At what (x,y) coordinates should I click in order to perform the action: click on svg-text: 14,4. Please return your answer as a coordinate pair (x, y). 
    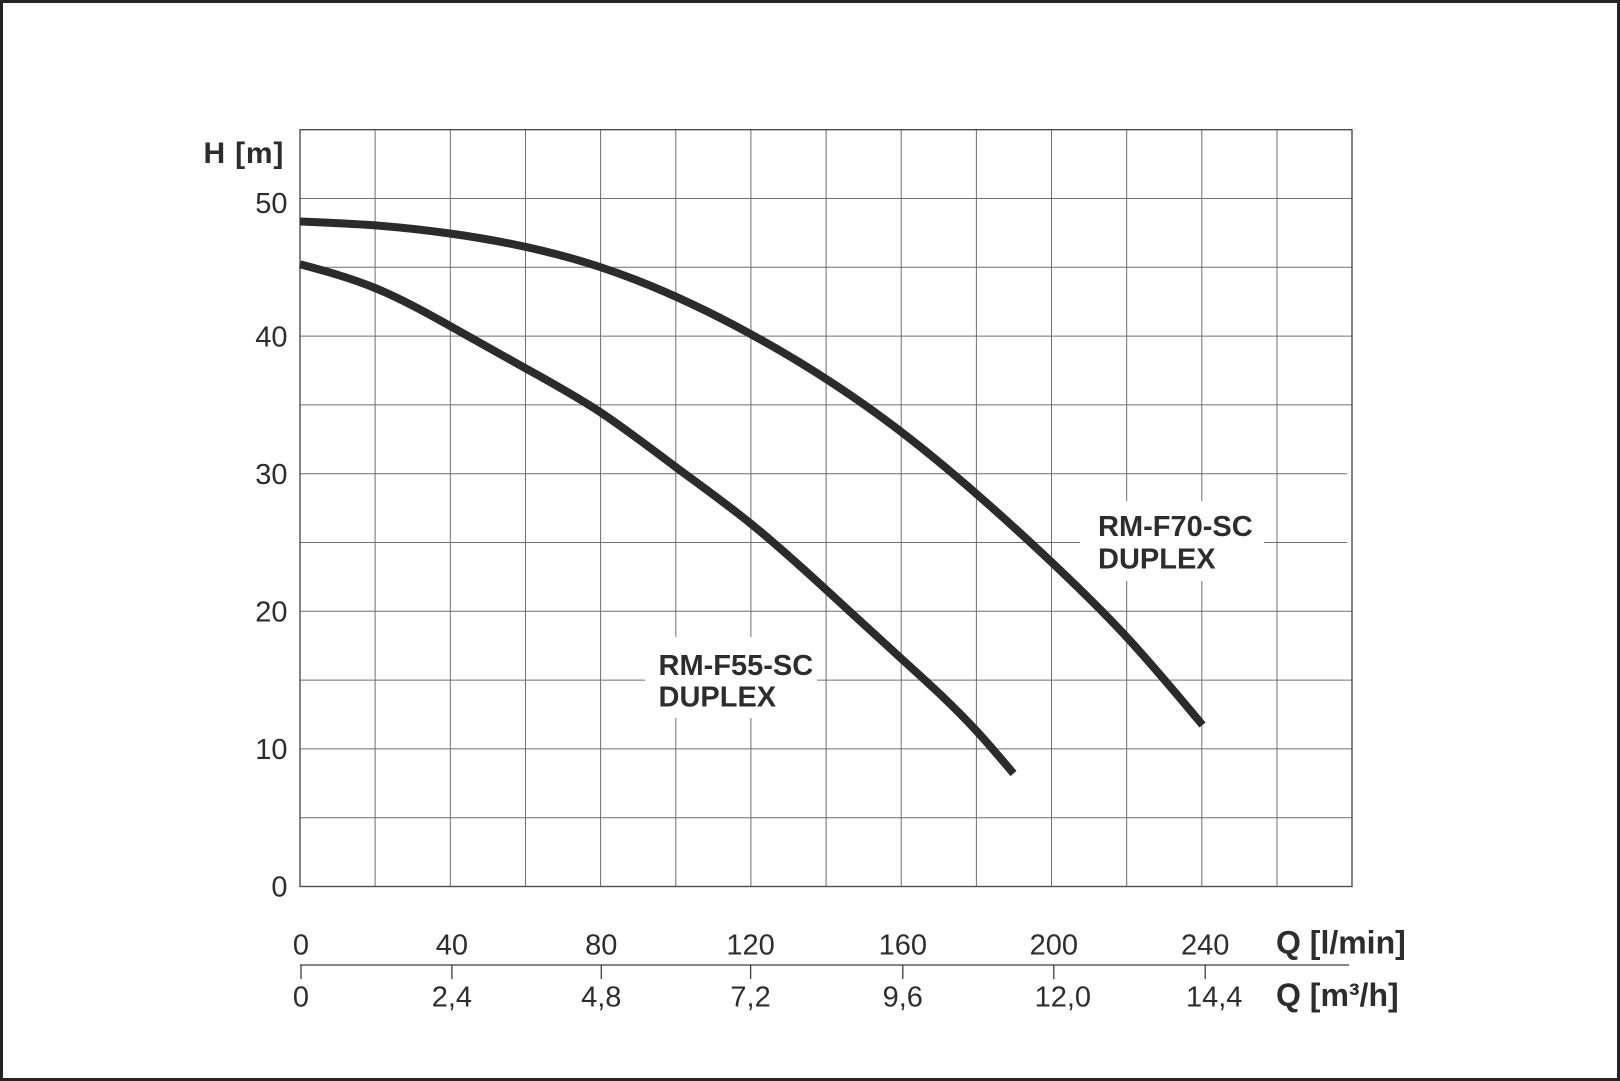
    Looking at the image, I should click on (1214, 998).